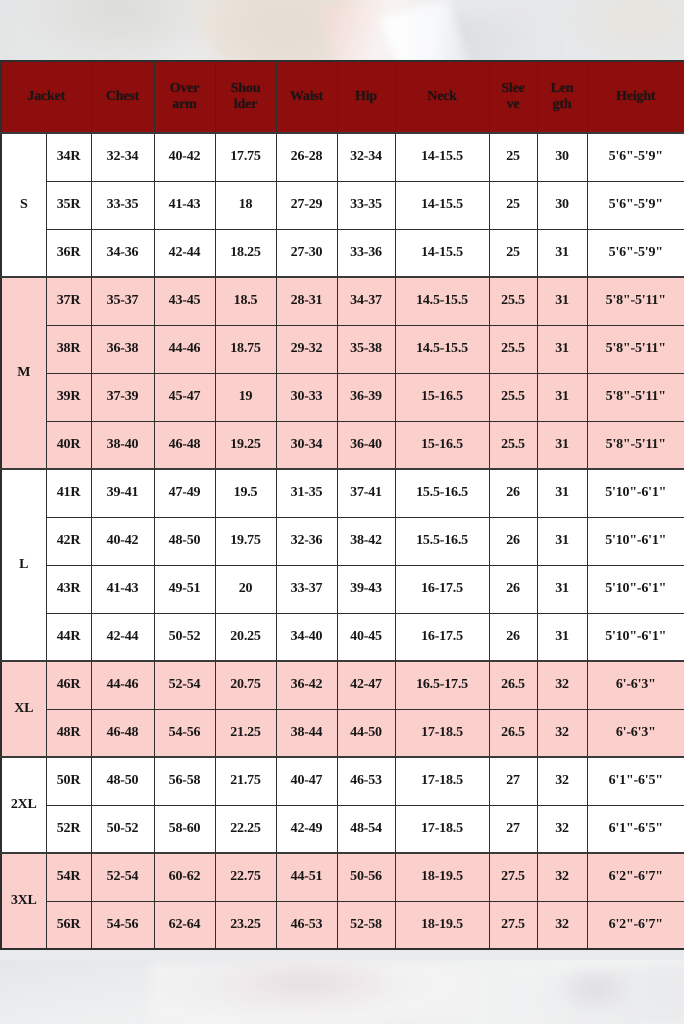 The image size is (684, 1024). What do you see at coordinates (184, 157) in the screenshot?
I see `cell-overarm: 40-42` at bounding box center [184, 157].